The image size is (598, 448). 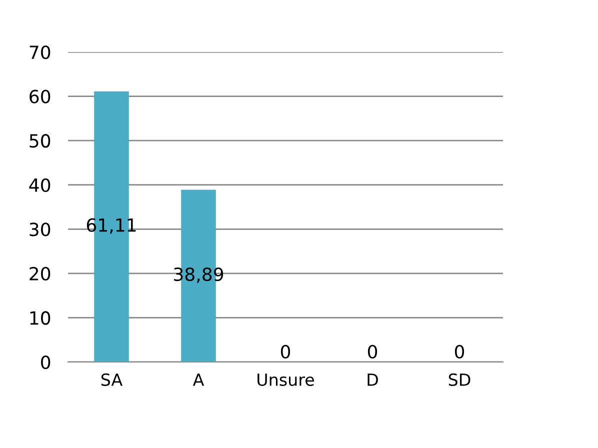 What do you see at coordinates (40, 318) in the screenshot?
I see `y-tick-label: 10` at bounding box center [40, 318].